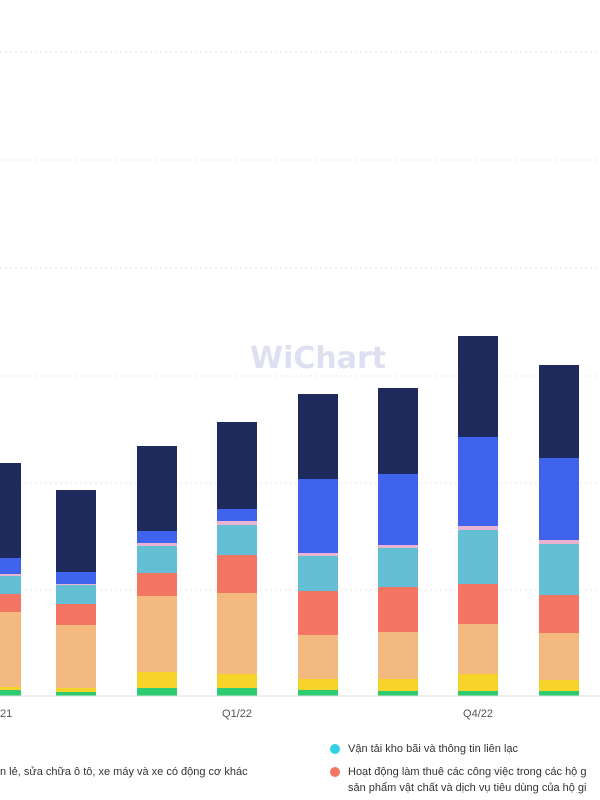 The height and width of the screenshot is (800, 600). What do you see at coordinates (237, 714) in the screenshot?
I see `x-tick-label-q1-22: Q1/22` at bounding box center [237, 714].